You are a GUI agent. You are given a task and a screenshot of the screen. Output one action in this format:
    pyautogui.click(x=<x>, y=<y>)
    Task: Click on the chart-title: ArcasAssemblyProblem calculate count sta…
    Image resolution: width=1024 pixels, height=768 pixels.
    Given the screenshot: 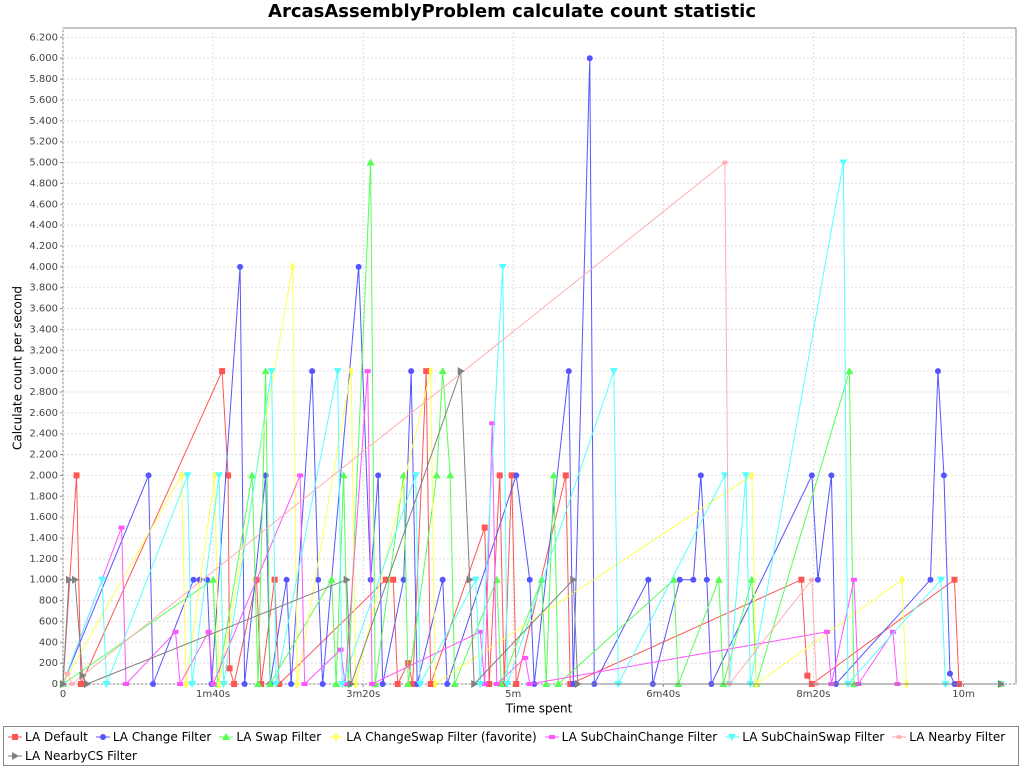 What is the action you would take?
    pyautogui.click(x=512, y=11)
    